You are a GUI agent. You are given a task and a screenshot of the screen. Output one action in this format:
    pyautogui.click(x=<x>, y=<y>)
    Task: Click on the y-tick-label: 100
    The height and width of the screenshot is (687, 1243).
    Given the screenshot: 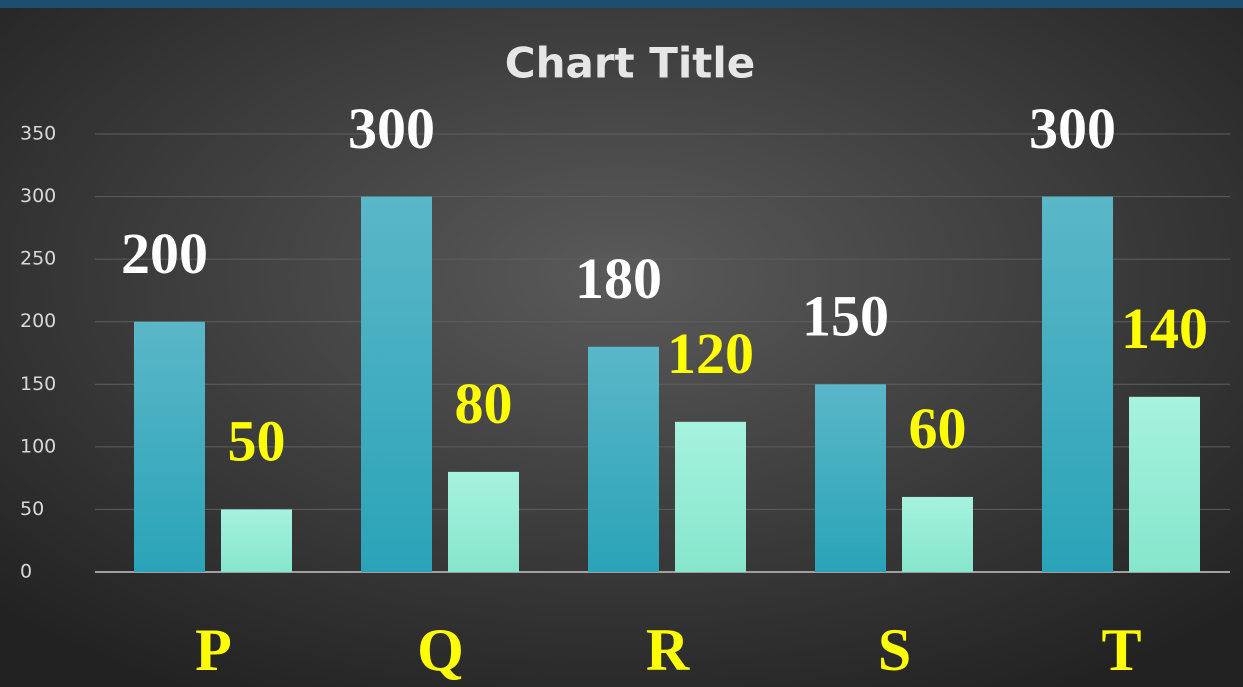 What is the action you would take?
    pyautogui.click(x=38, y=446)
    